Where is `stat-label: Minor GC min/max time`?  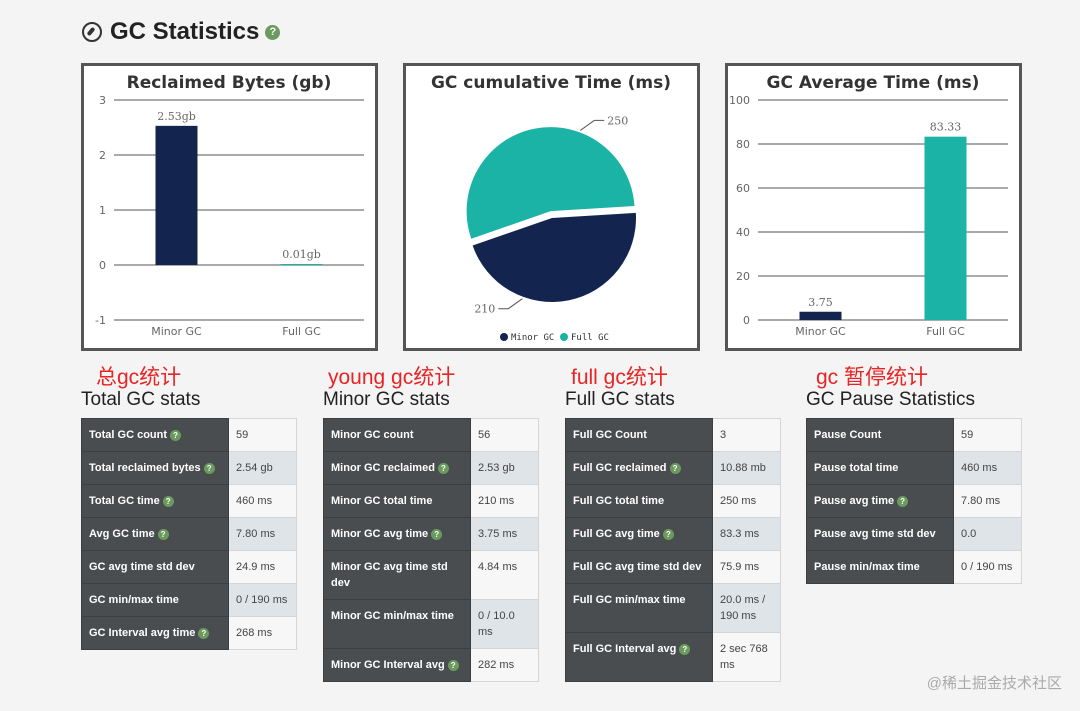
stat-label: Minor GC min/max time is located at coordinates (397, 624).